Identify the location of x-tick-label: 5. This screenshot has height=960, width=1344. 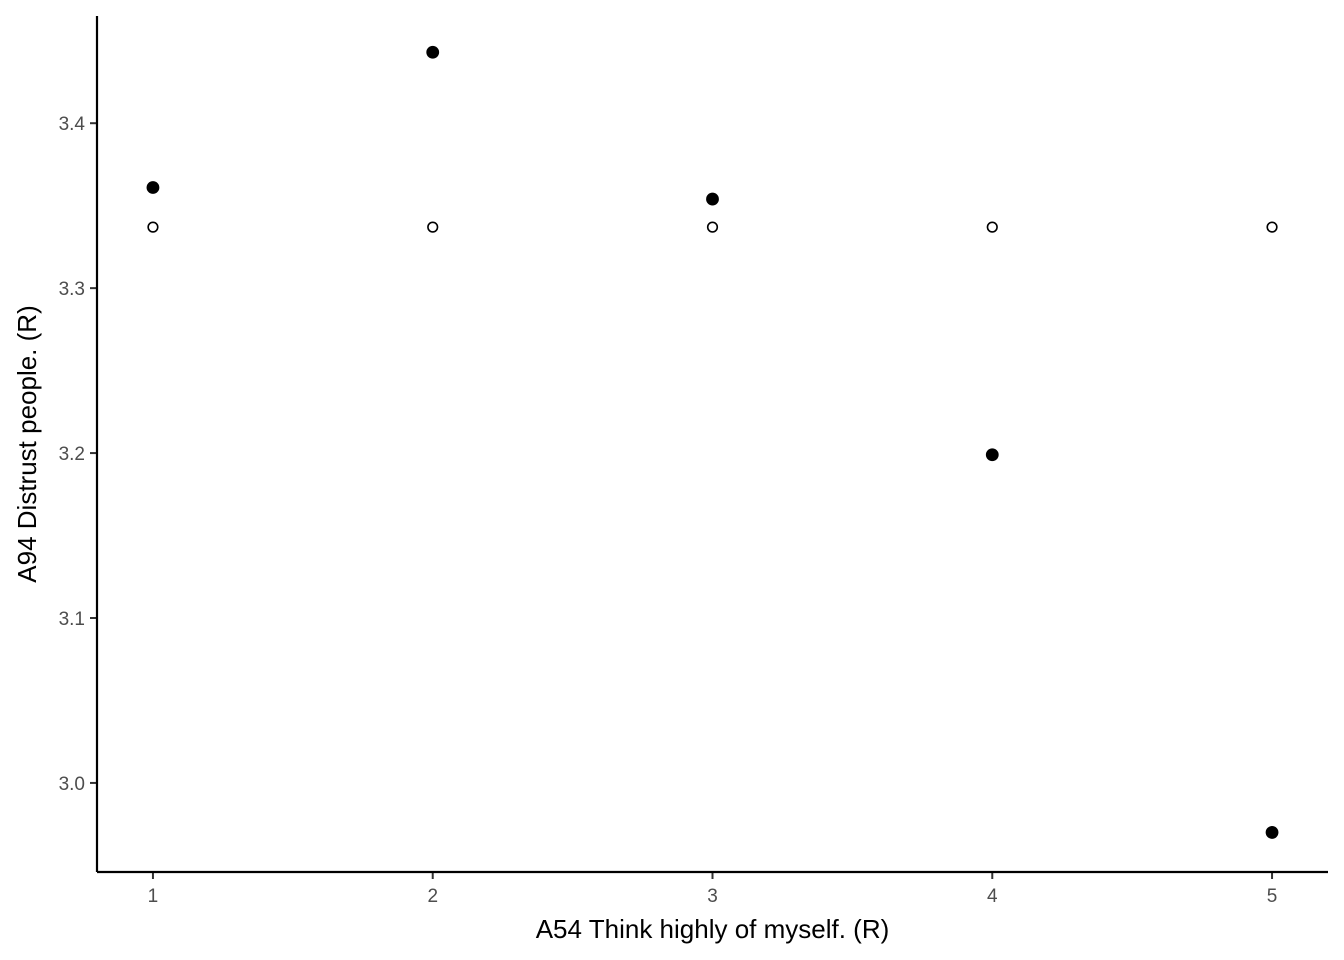
(1272, 896).